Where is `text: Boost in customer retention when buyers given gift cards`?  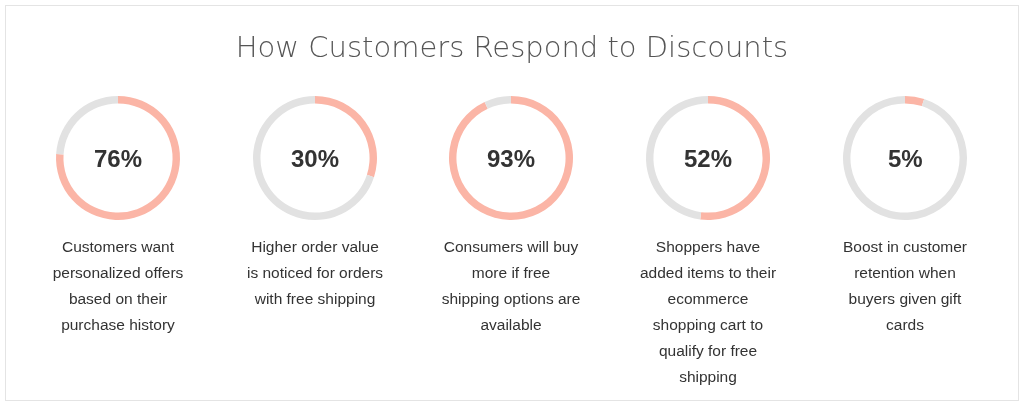
text: Boost in customer retention when buyers given gift cards is located at coordinates (905, 286).